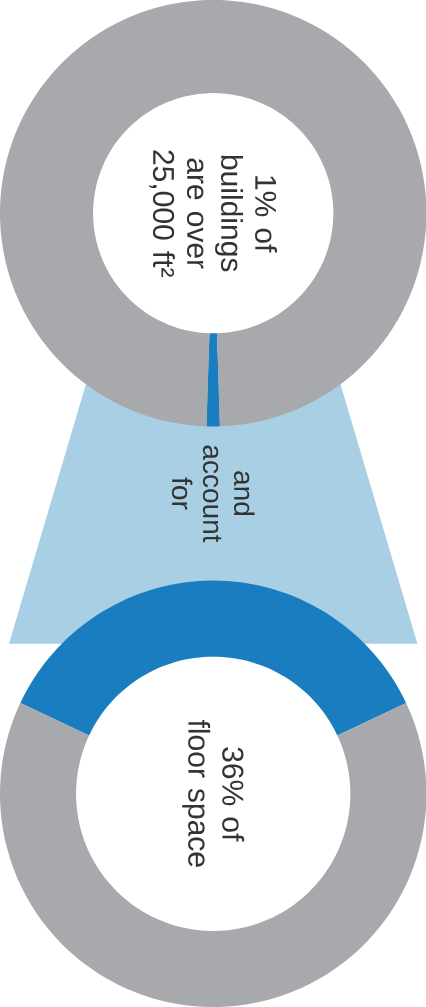 This screenshot has height=1007, width=426. Describe the element at coordinates (213, 494) in the screenshot. I see `text: and account for` at that location.